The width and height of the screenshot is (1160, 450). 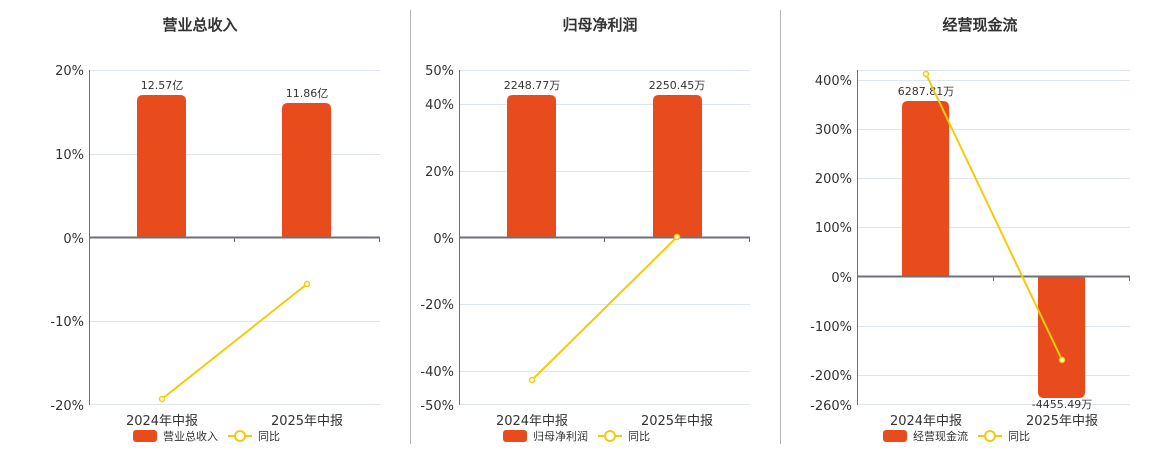 What do you see at coordinates (926, 91) in the screenshot?
I see `bar-value-label: 6287.81万` at bounding box center [926, 91].